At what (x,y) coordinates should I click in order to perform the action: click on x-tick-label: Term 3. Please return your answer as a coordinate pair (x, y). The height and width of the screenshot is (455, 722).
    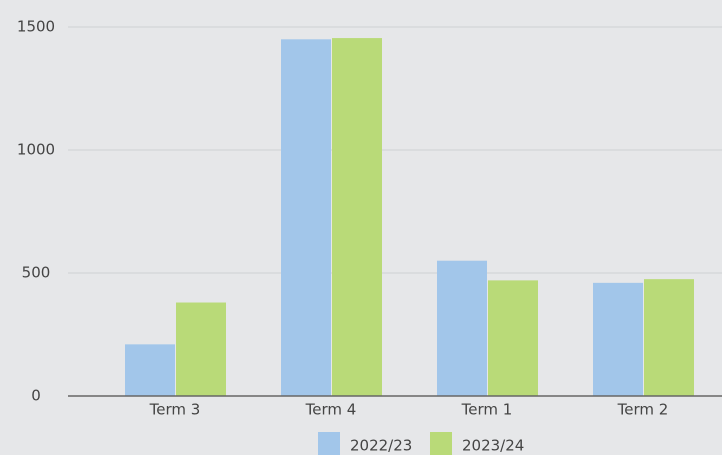
    Looking at the image, I should click on (175, 410).